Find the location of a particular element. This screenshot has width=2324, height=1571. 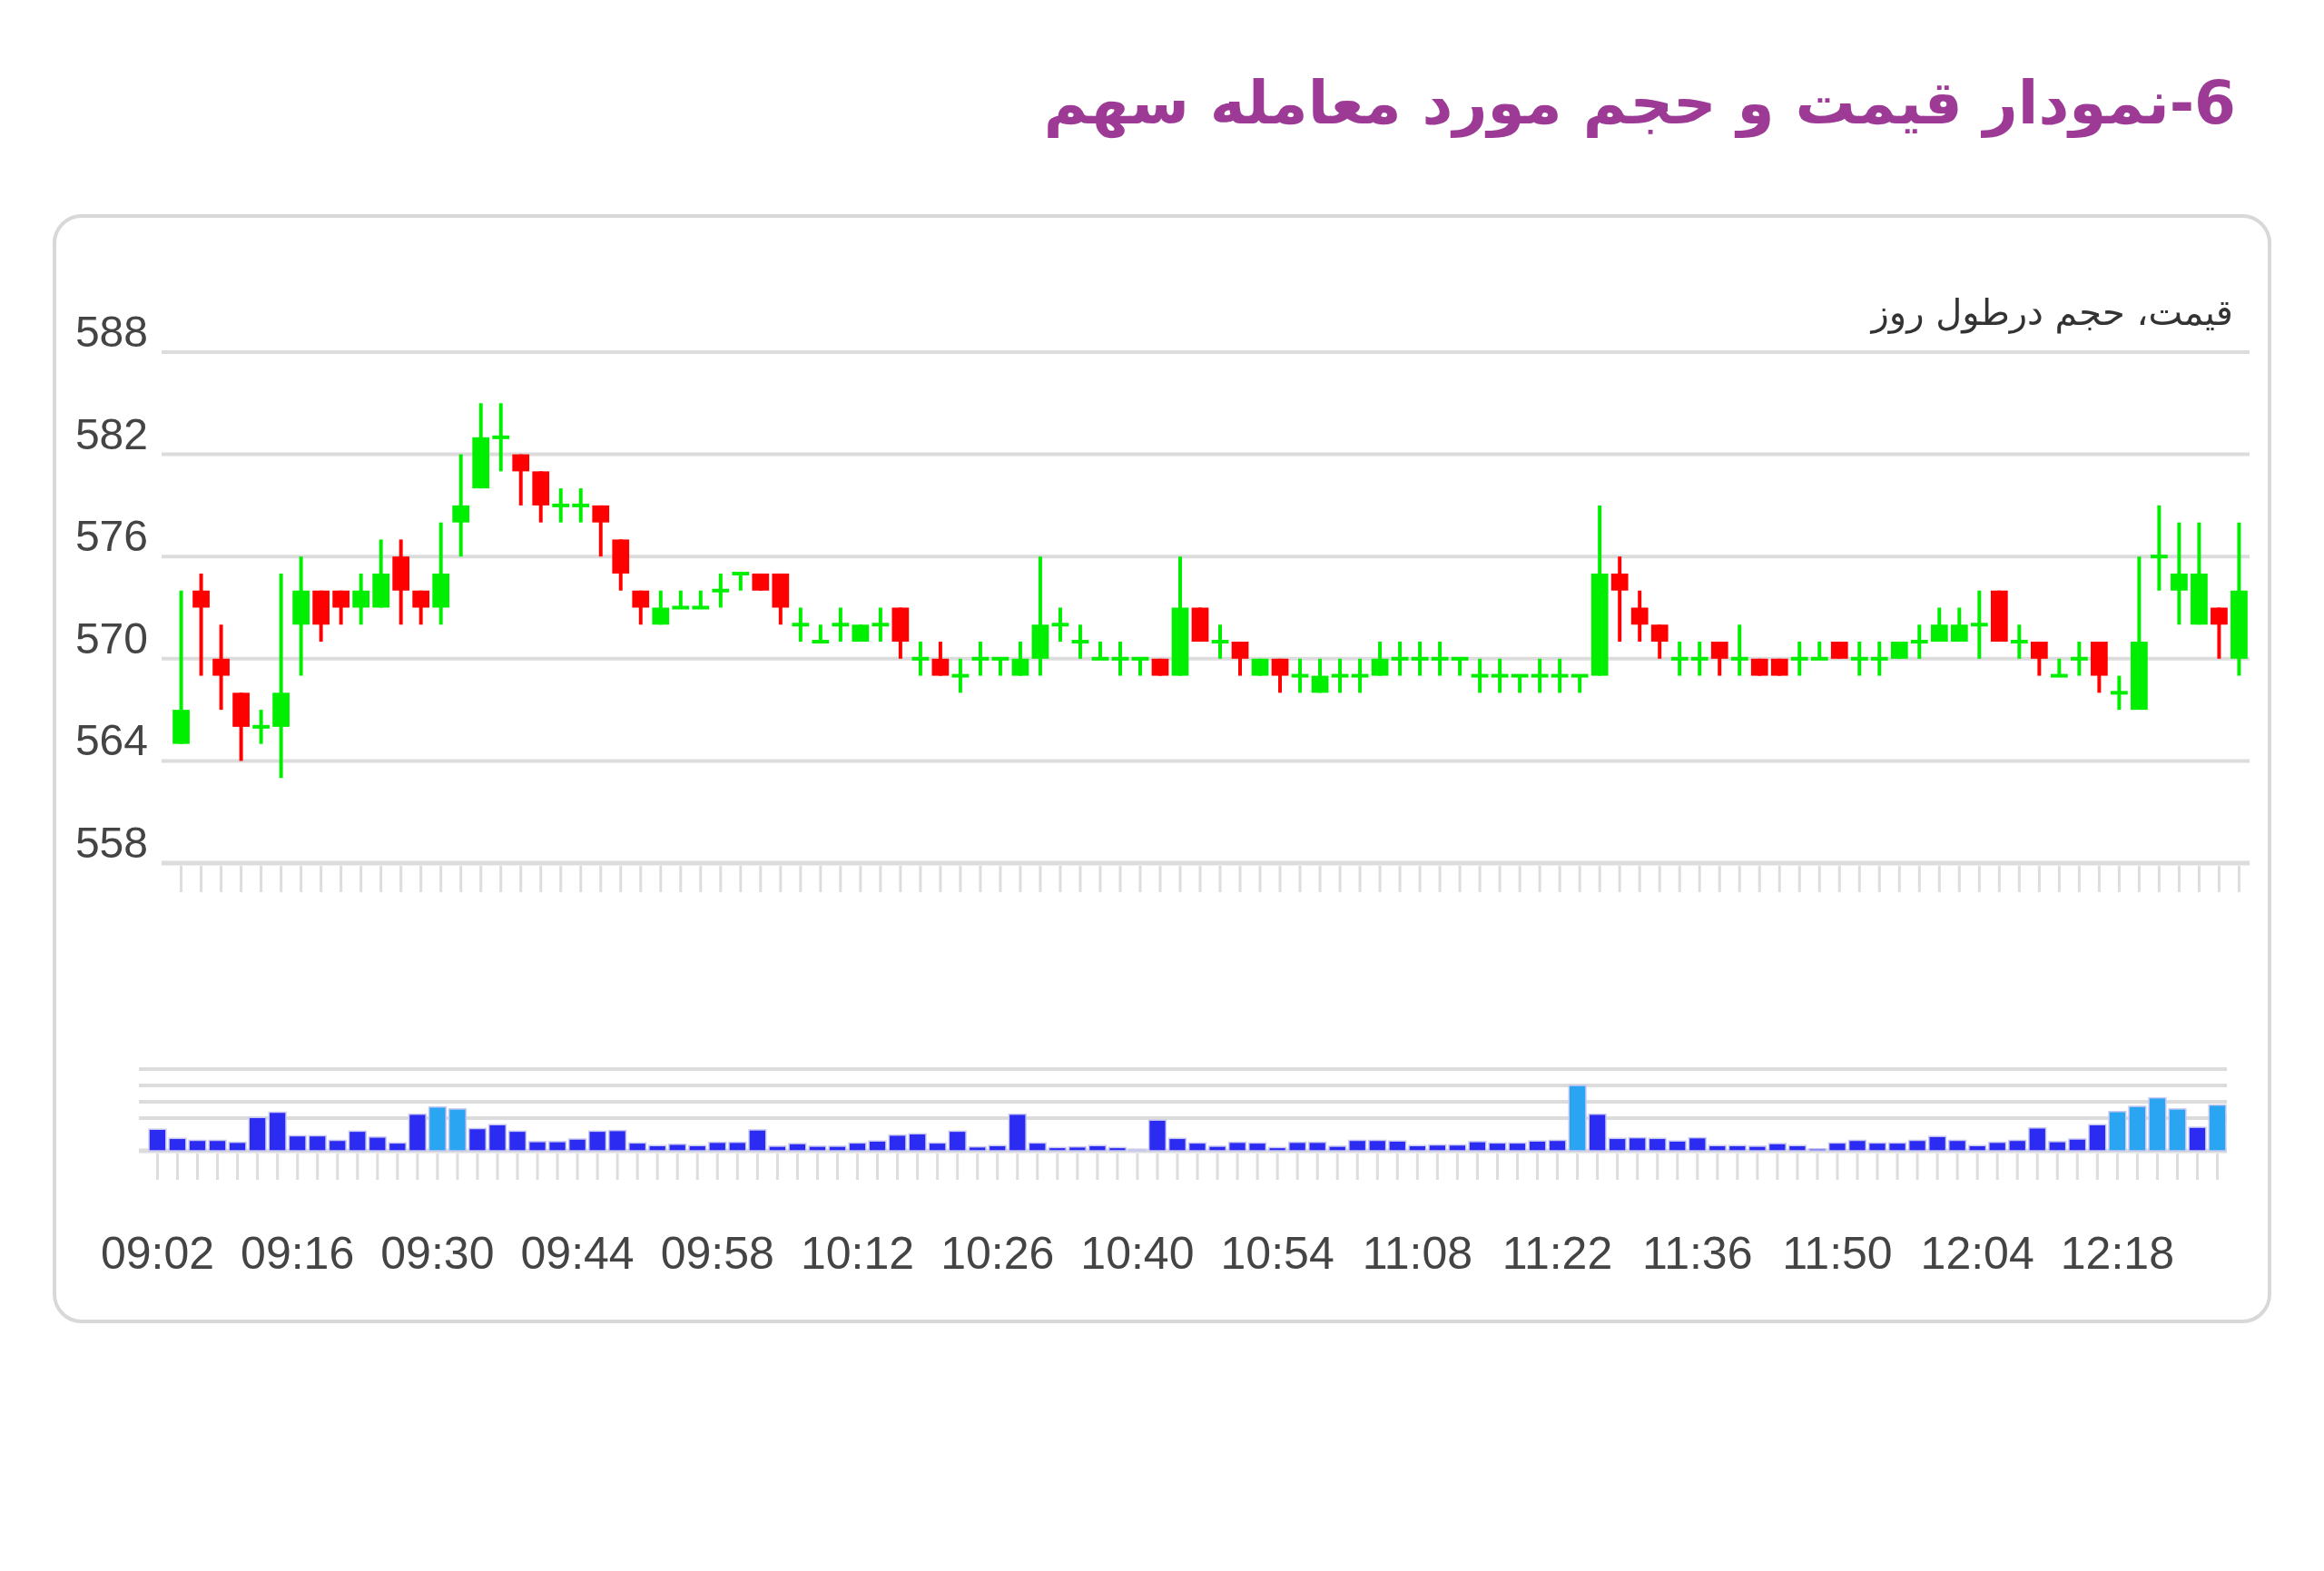

x-tick-label: 09:16 is located at coordinates (298, 1253).